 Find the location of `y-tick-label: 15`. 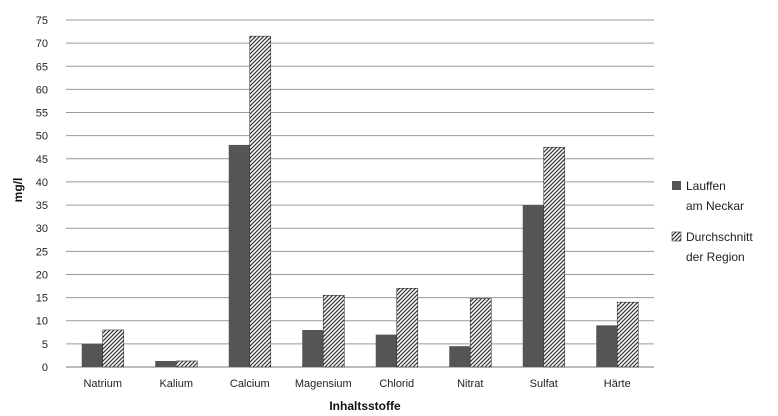

y-tick-label: 15 is located at coordinates (42, 299).